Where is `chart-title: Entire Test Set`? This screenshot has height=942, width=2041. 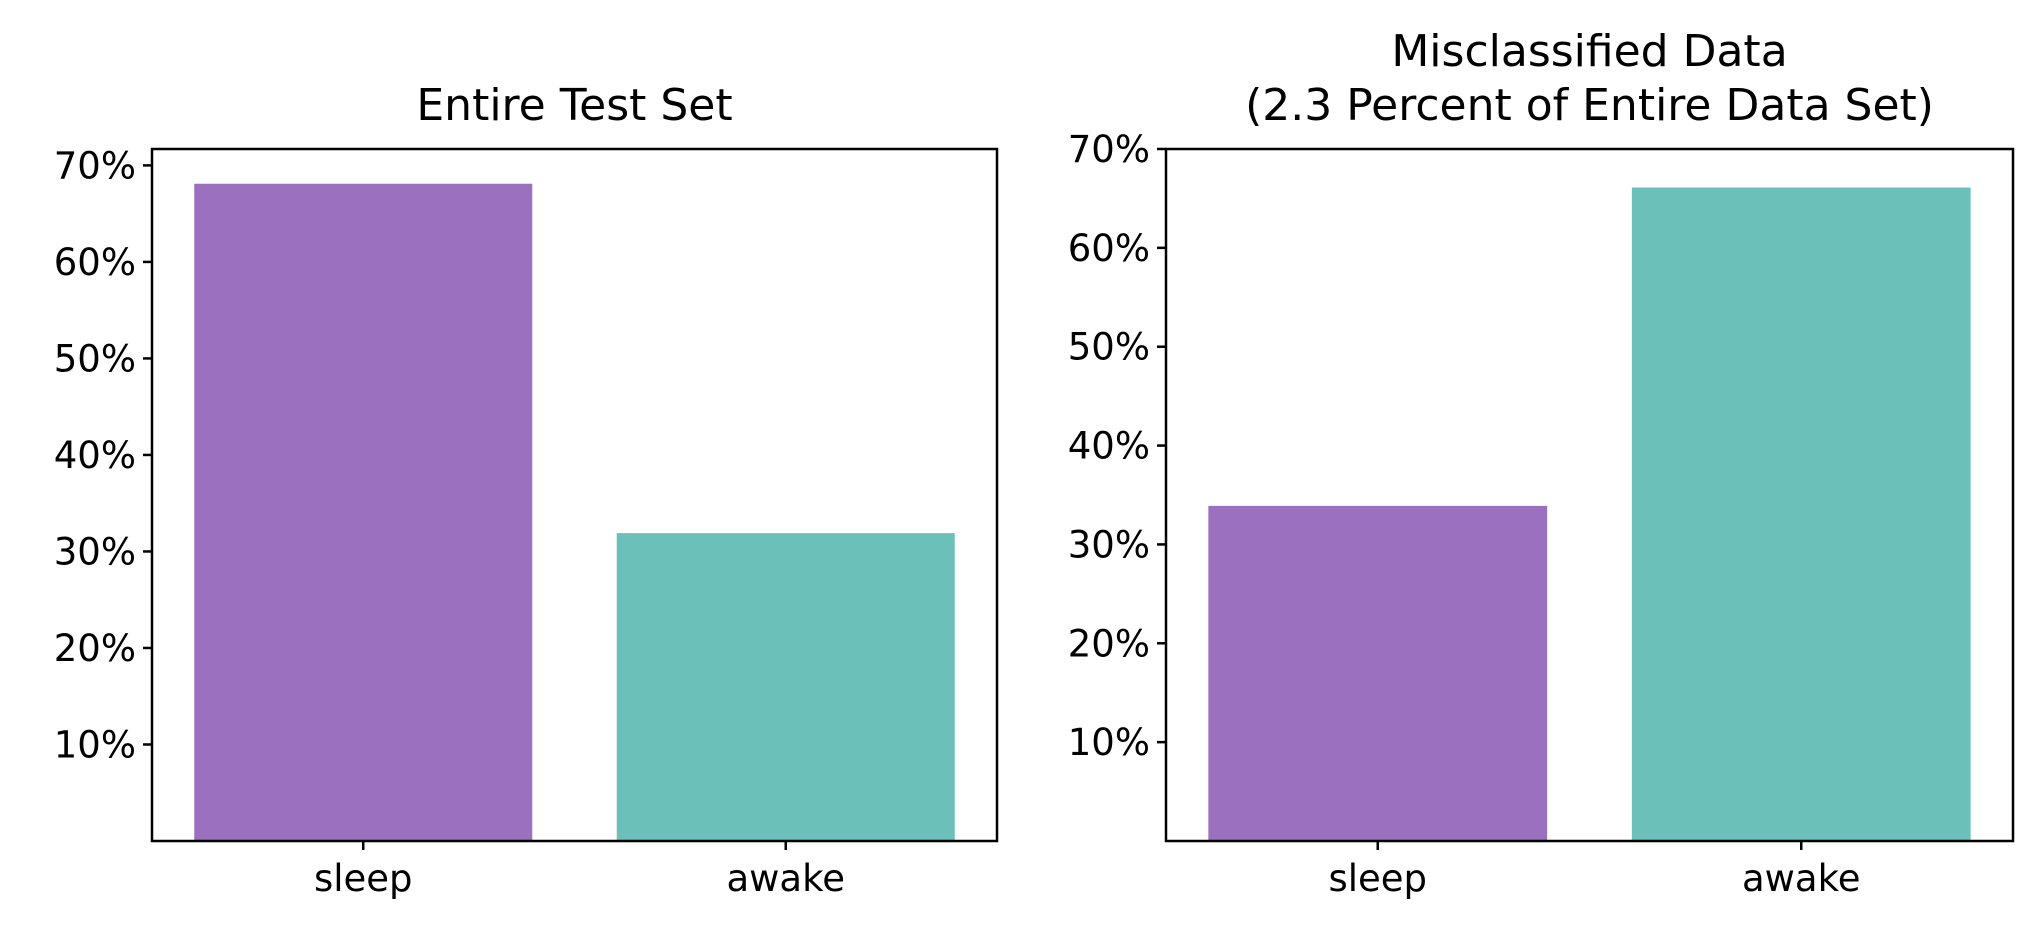
chart-title: Entire Test Set is located at coordinates (574, 105).